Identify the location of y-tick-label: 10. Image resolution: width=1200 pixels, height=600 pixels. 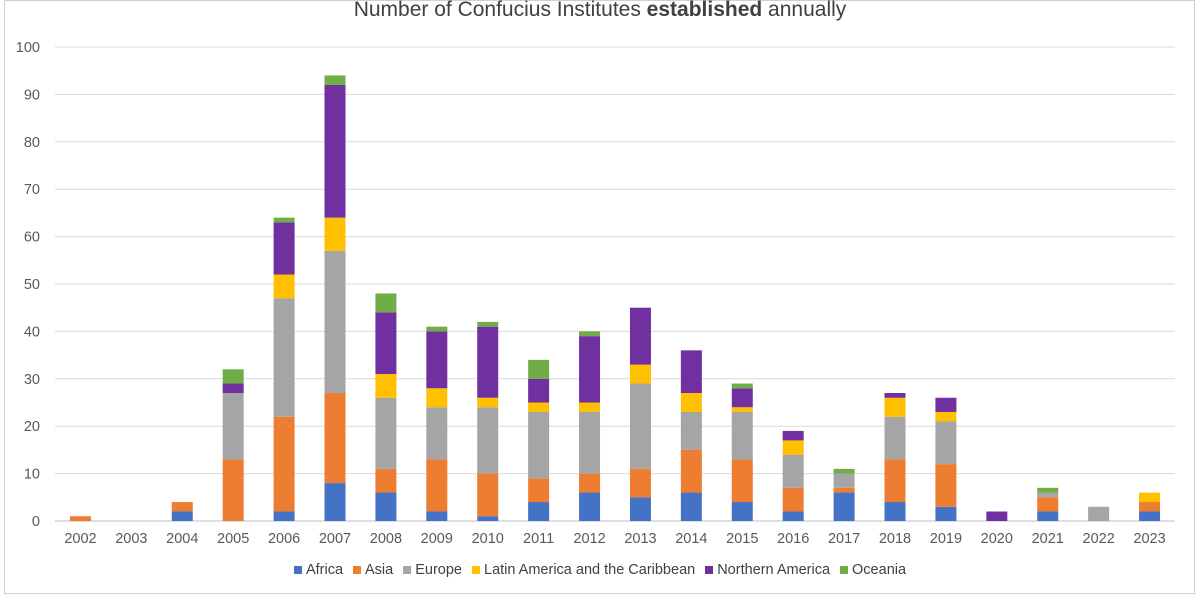
(32, 475).